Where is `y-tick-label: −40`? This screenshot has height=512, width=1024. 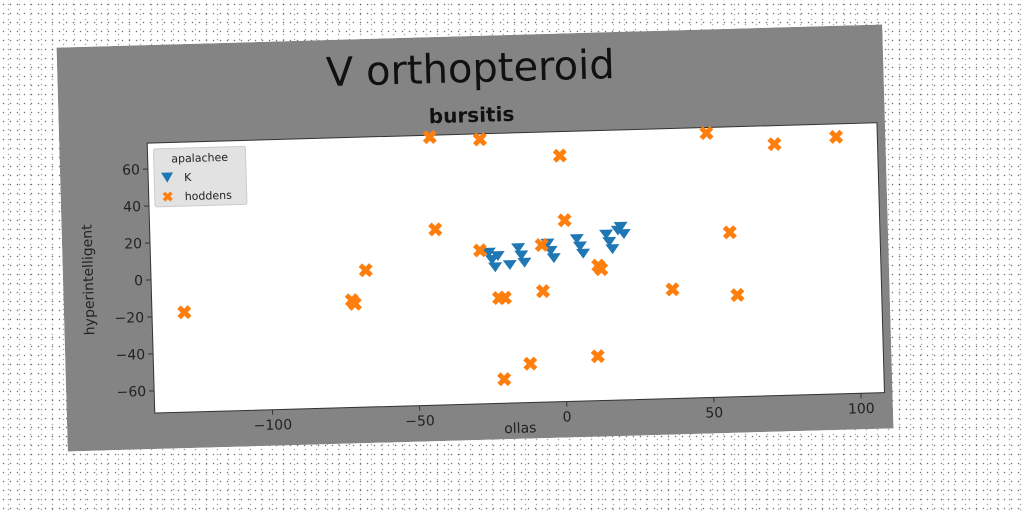
y-tick-label: −40 is located at coordinates (130, 355).